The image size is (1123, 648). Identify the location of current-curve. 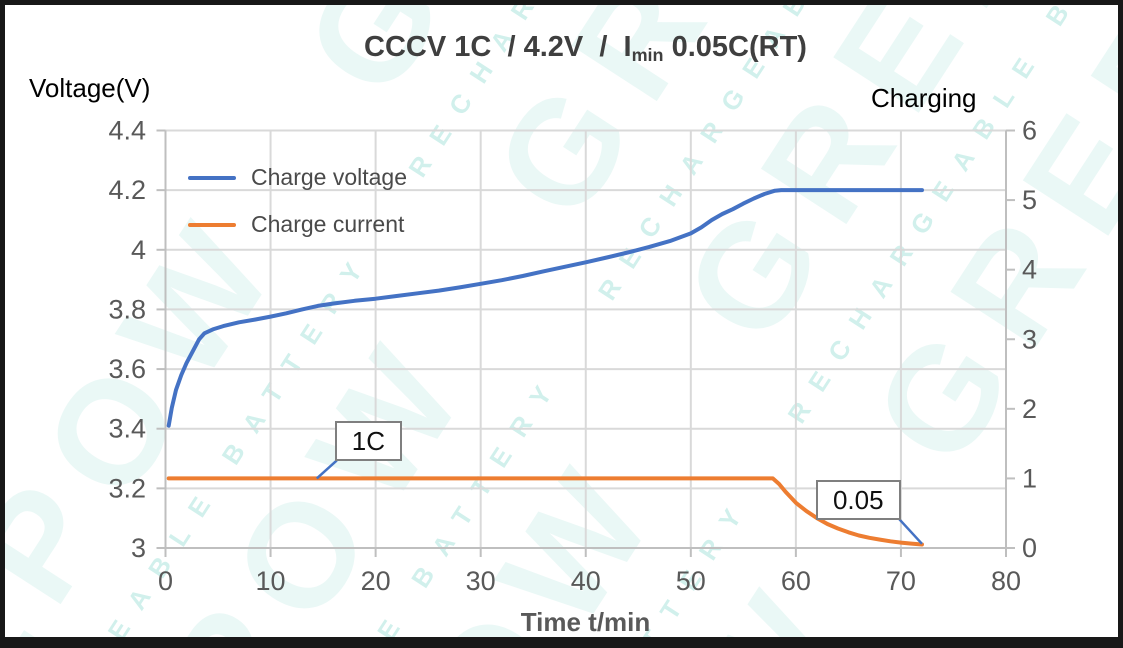
(545, 511).